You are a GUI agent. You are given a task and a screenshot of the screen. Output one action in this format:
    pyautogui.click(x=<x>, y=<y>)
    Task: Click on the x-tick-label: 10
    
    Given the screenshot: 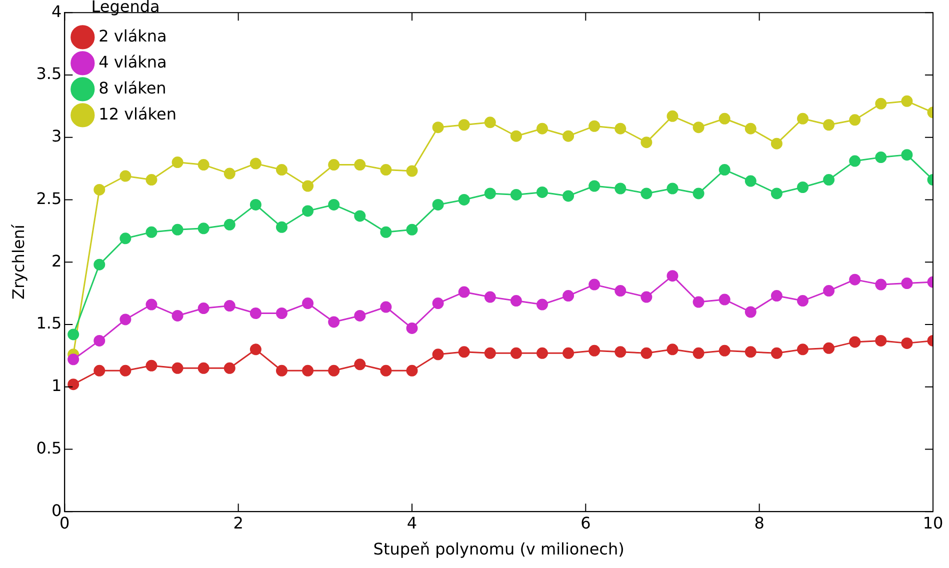 What is the action you would take?
    pyautogui.click(x=933, y=522)
    